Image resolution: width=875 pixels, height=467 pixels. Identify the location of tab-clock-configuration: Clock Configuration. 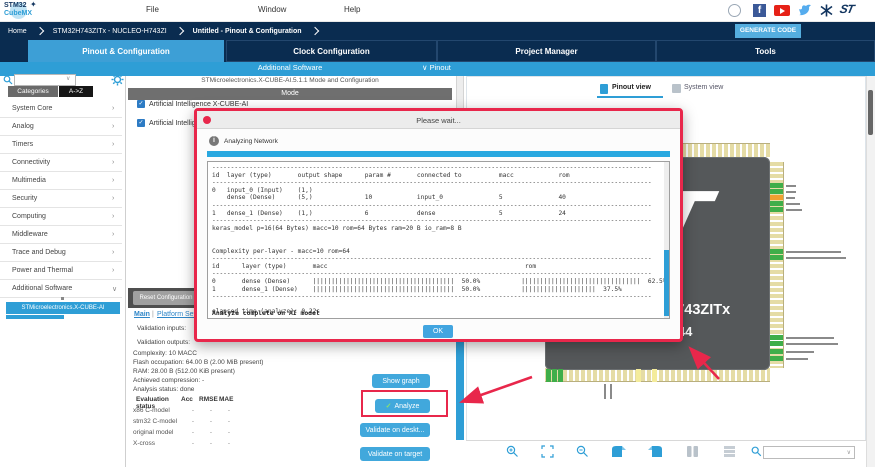
(331, 51).